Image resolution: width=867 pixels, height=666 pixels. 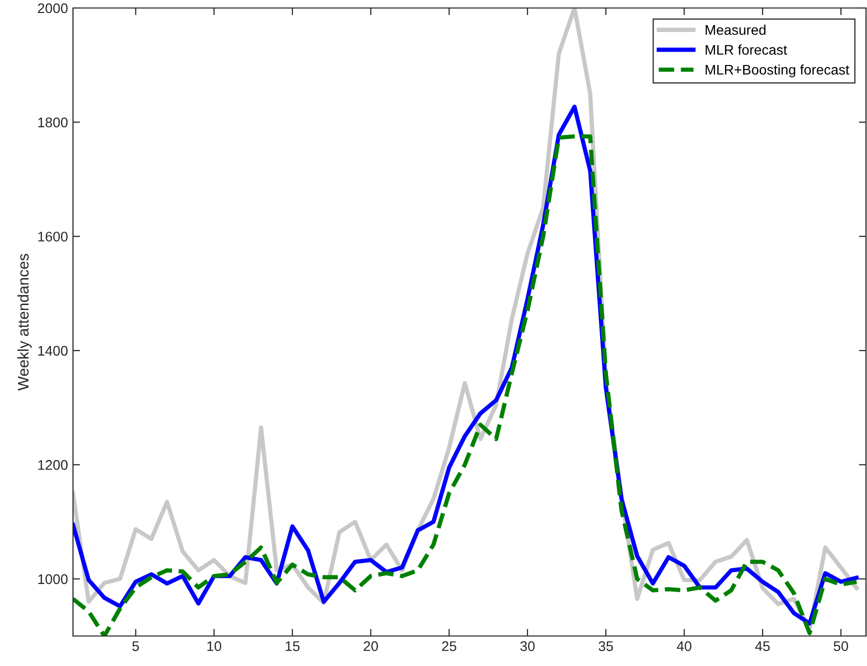 What do you see at coordinates (53, 579) in the screenshot?
I see `y-tick-label: 1000` at bounding box center [53, 579].